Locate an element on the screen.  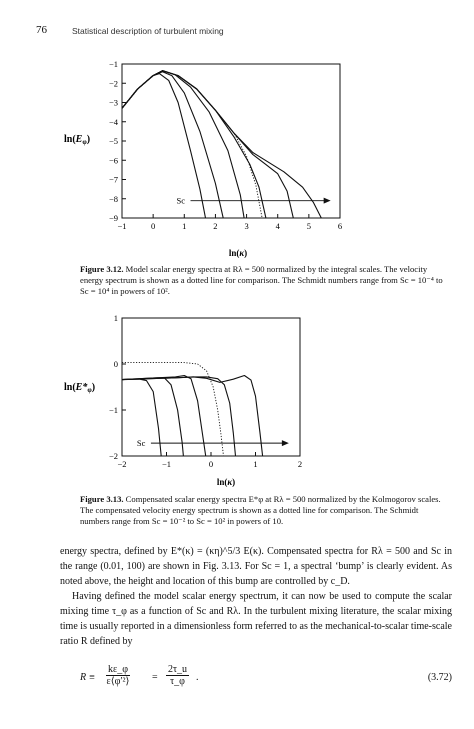
caption-label: Figure 3.12. is located at coordinates (102, 269).